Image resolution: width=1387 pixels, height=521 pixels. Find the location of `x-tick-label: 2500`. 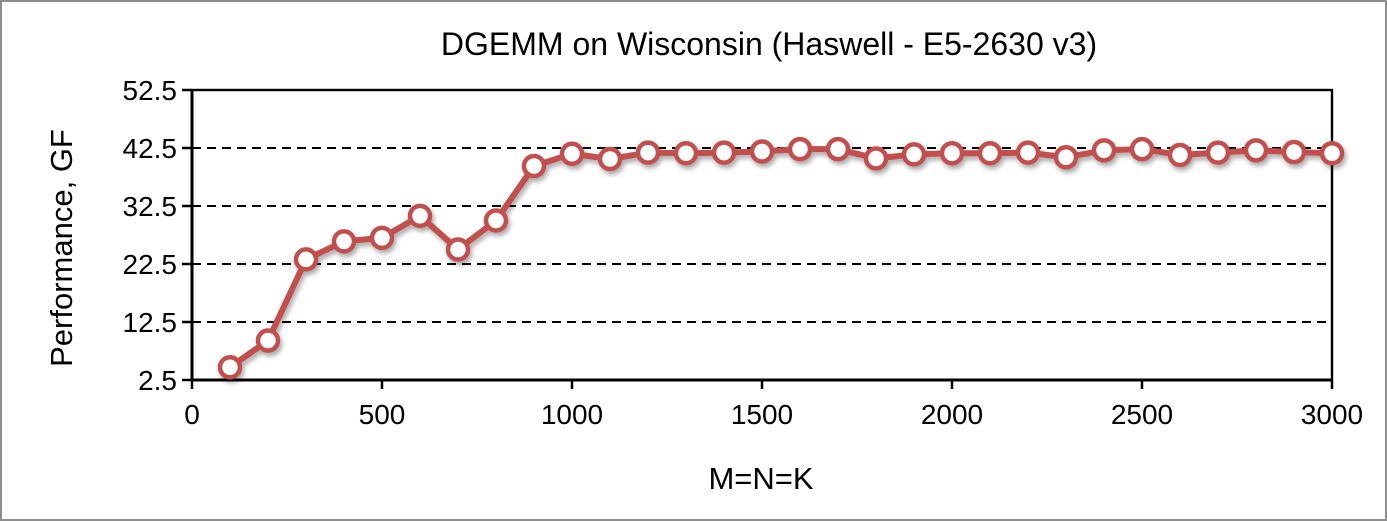

x-tick-label: 2500 is located at coordinates (1142, 414).